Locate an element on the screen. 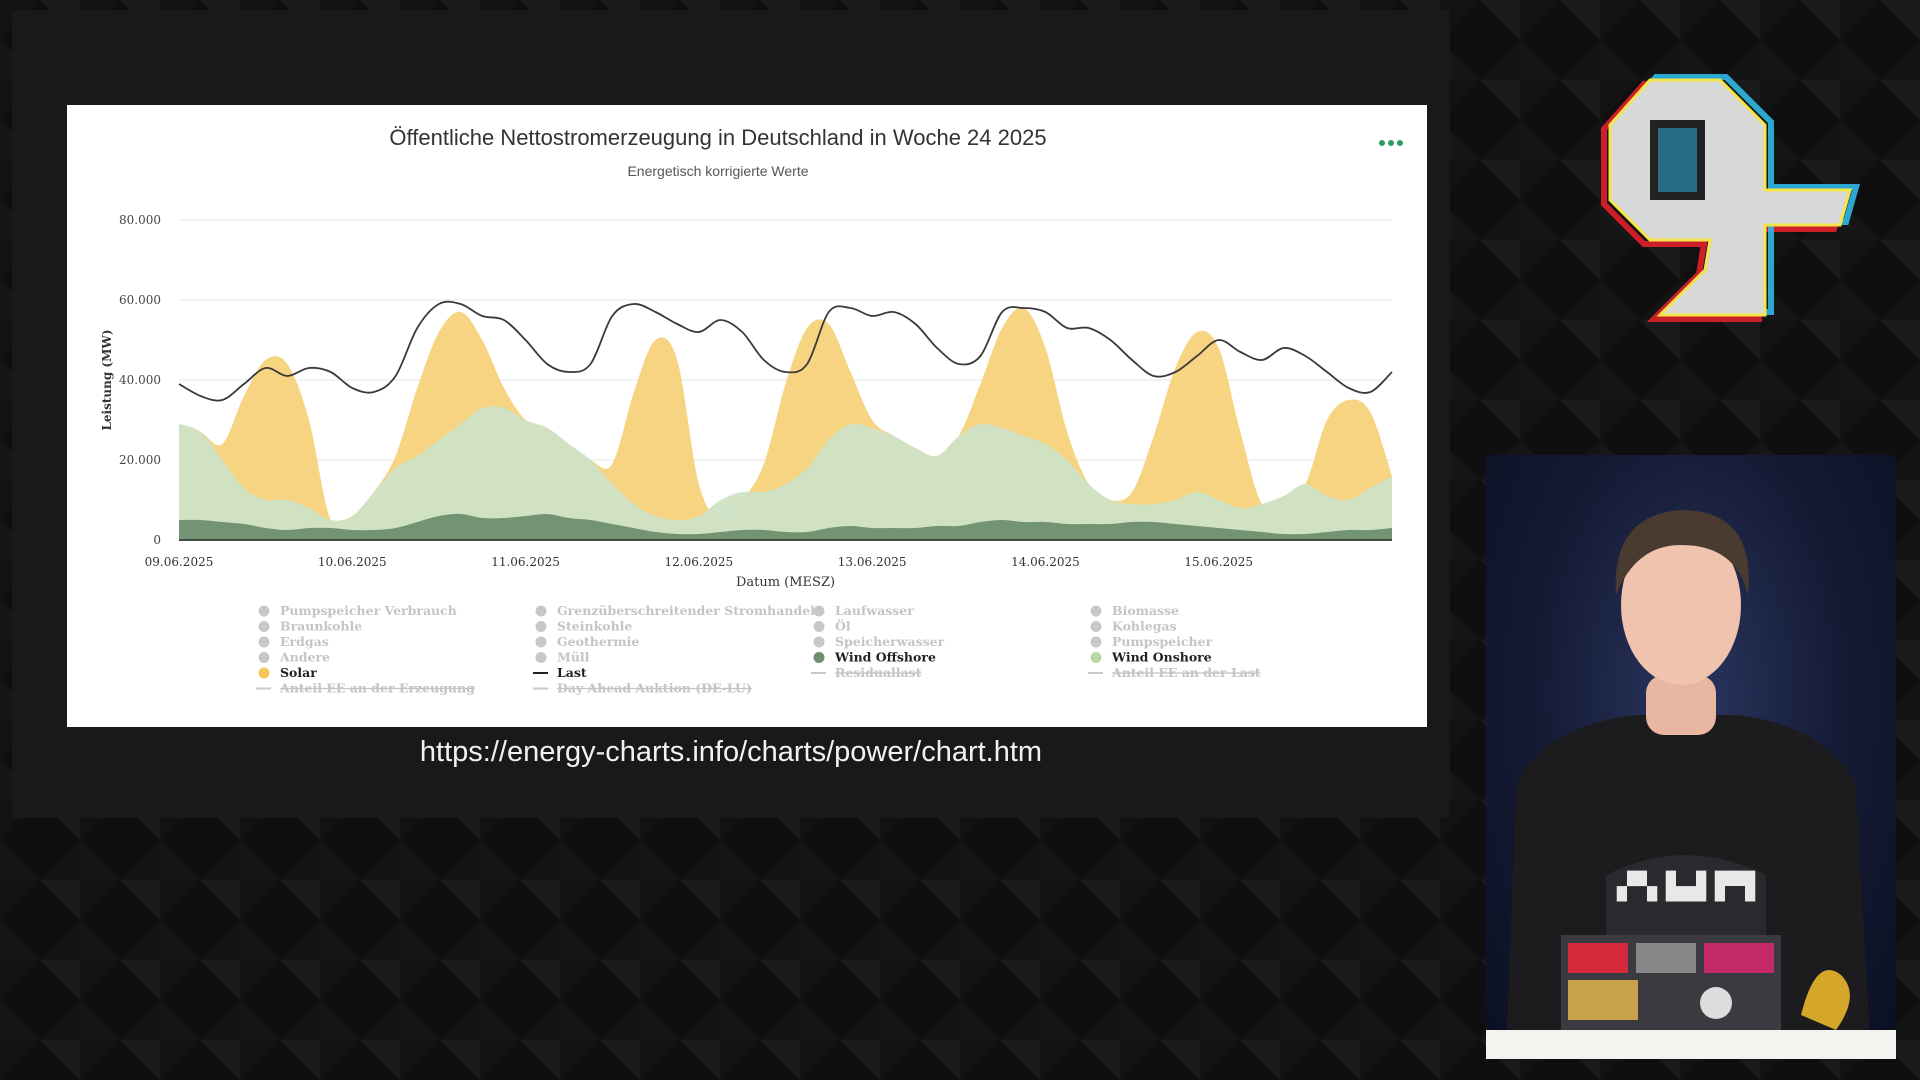  legend-label: Braunkohle is located at coordinates (321, 626).